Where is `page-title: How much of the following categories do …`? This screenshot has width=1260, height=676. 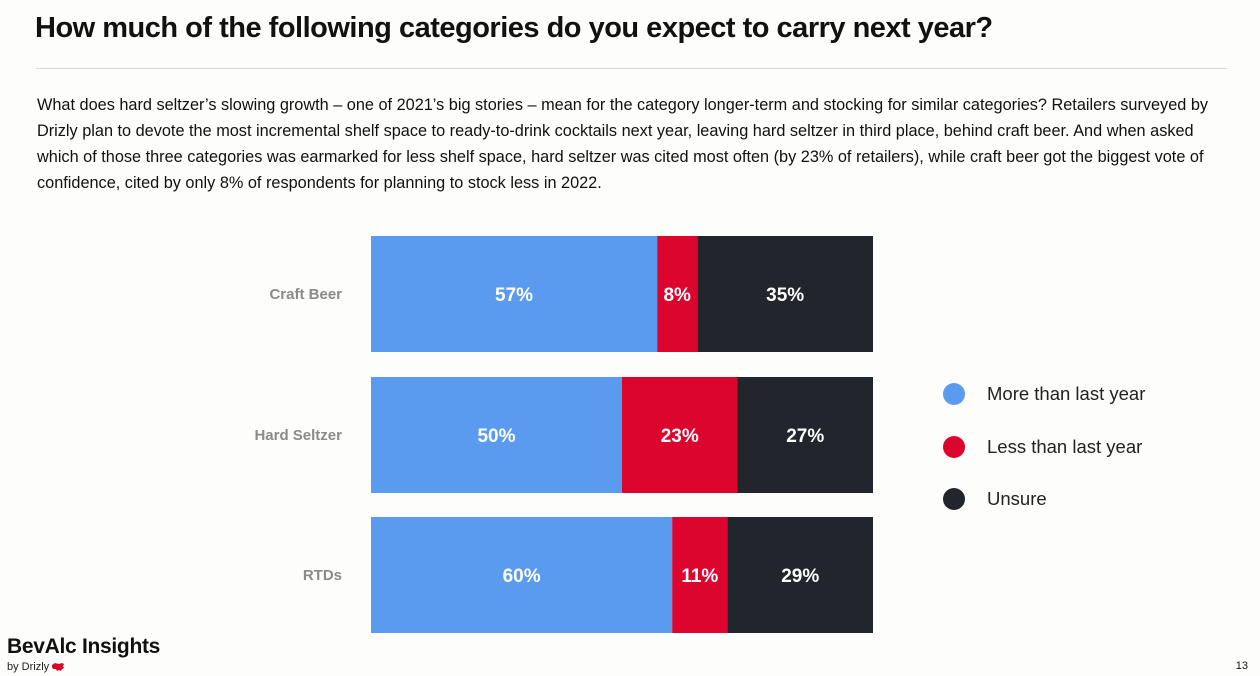
page-title: How much of the following categories do … is located at coordinates (514, 28).